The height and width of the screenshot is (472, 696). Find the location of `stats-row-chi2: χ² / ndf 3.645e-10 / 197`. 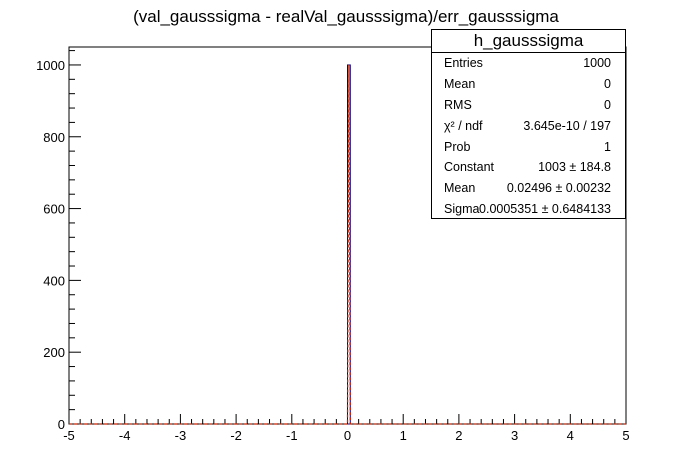

stats-row-chi2: χ² / ndf 3.645e-10 / 197 is located at coordinates (528, 126).